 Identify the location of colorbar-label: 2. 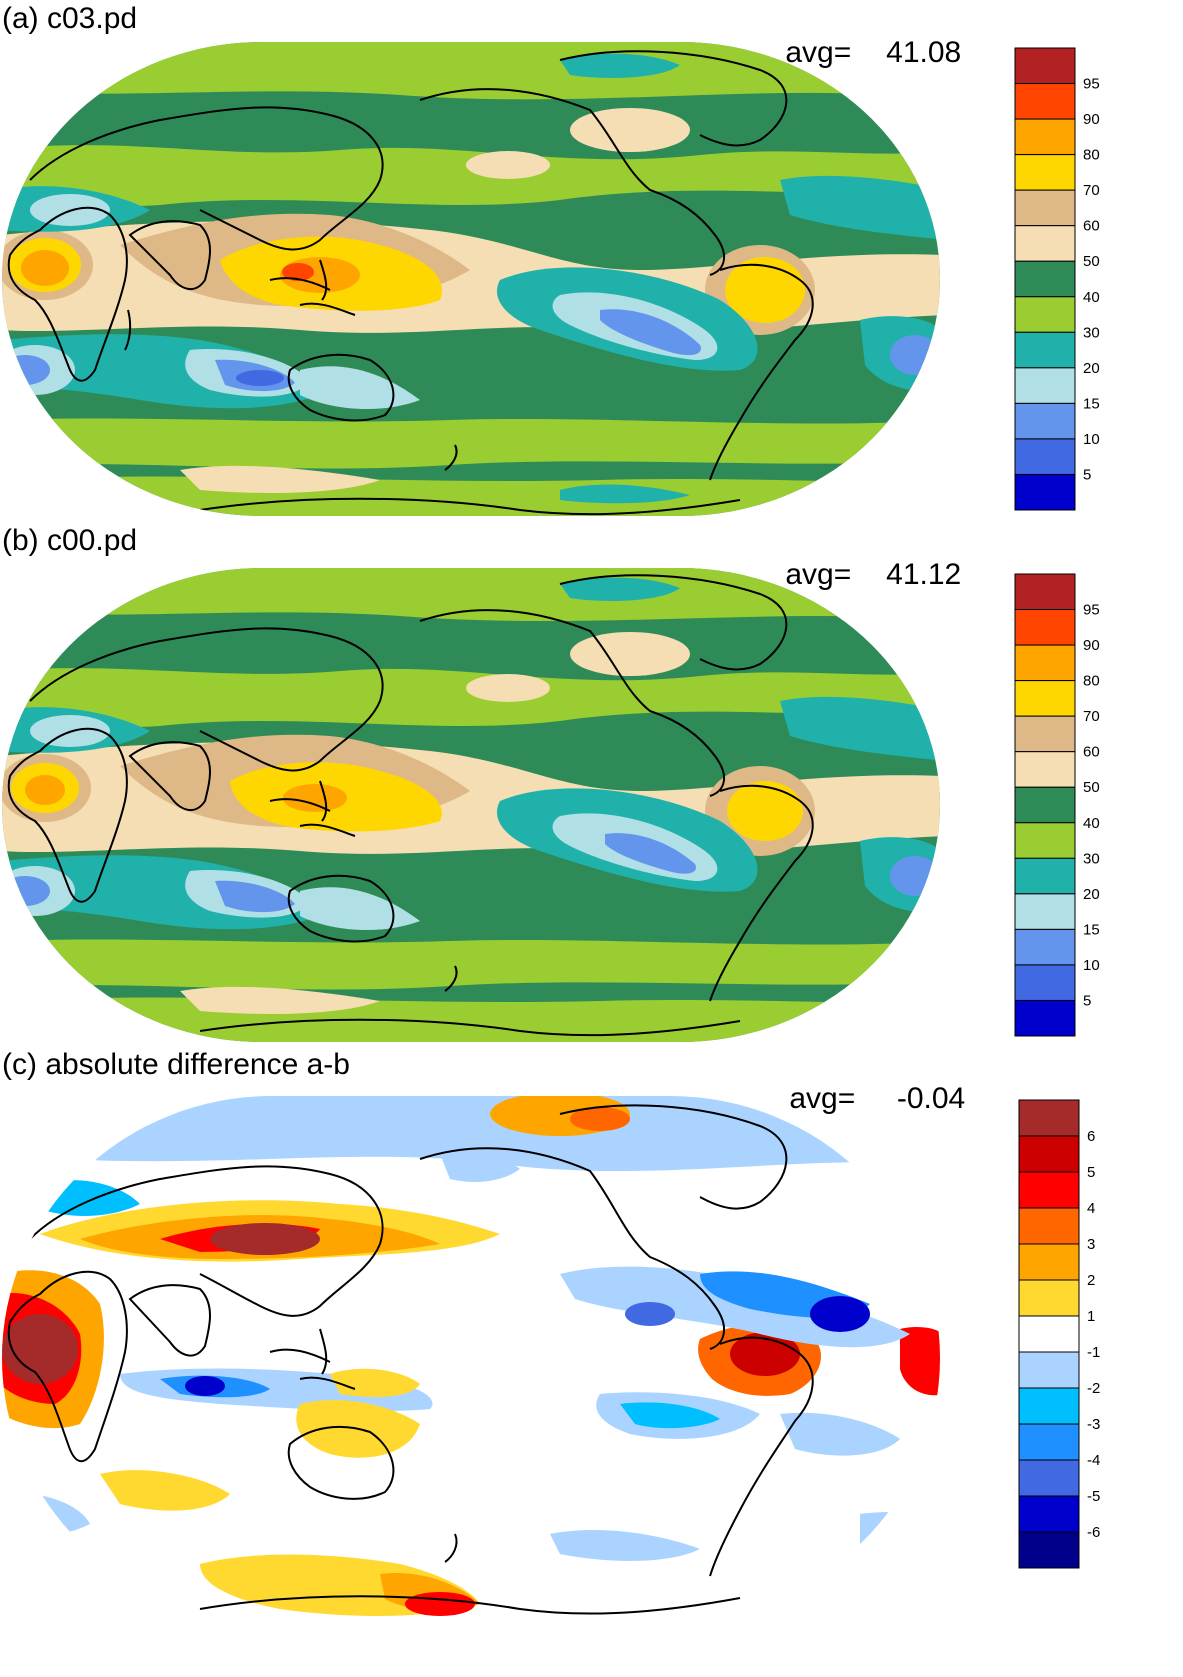
(1091, 1280).